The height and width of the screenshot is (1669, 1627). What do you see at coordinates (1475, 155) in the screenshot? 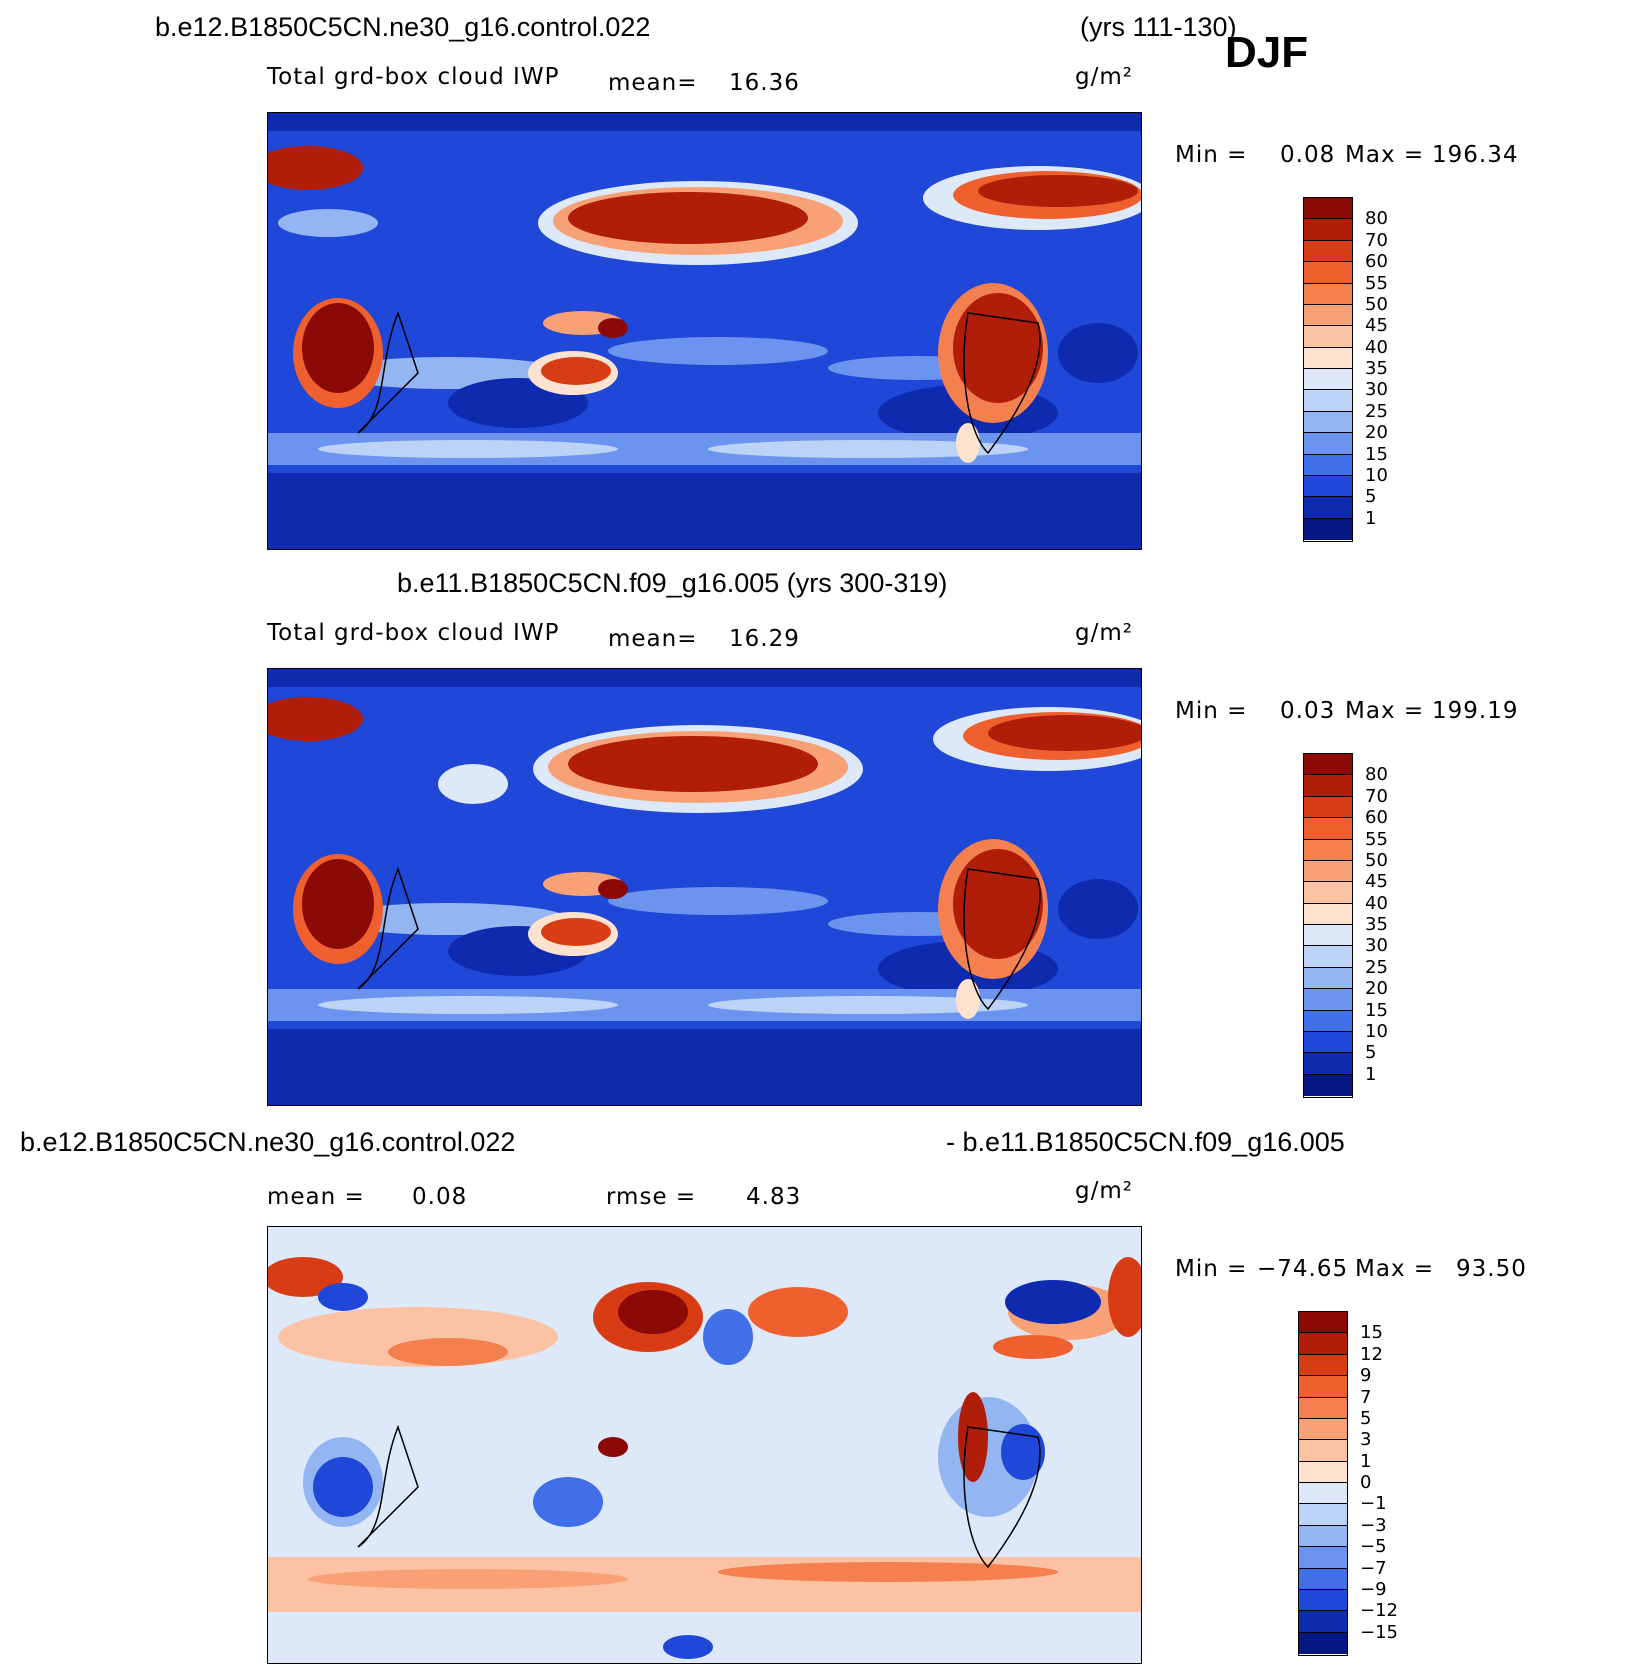
I see `panel-top-max-value: 196.34` at bounding box center [1475, 155].